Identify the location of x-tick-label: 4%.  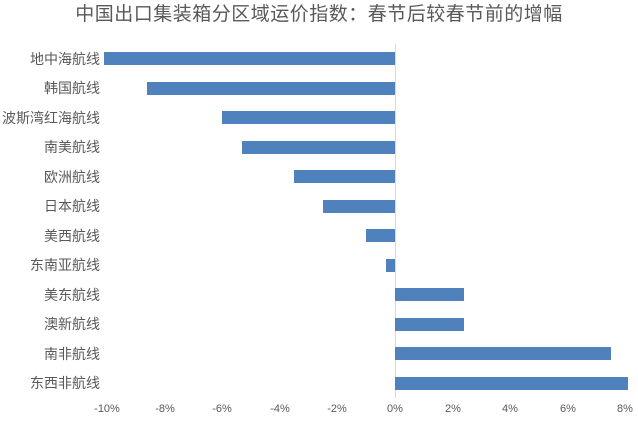
(510, 409).